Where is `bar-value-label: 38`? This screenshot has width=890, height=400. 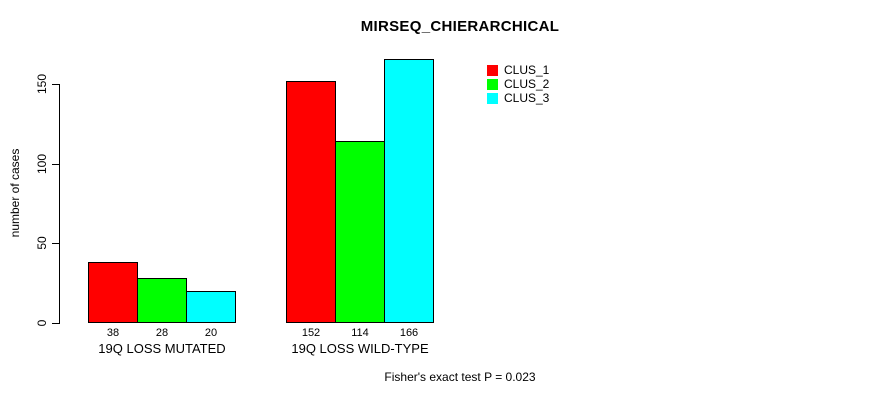 bar-value-label: 38 is located at coordinates (113, 333).